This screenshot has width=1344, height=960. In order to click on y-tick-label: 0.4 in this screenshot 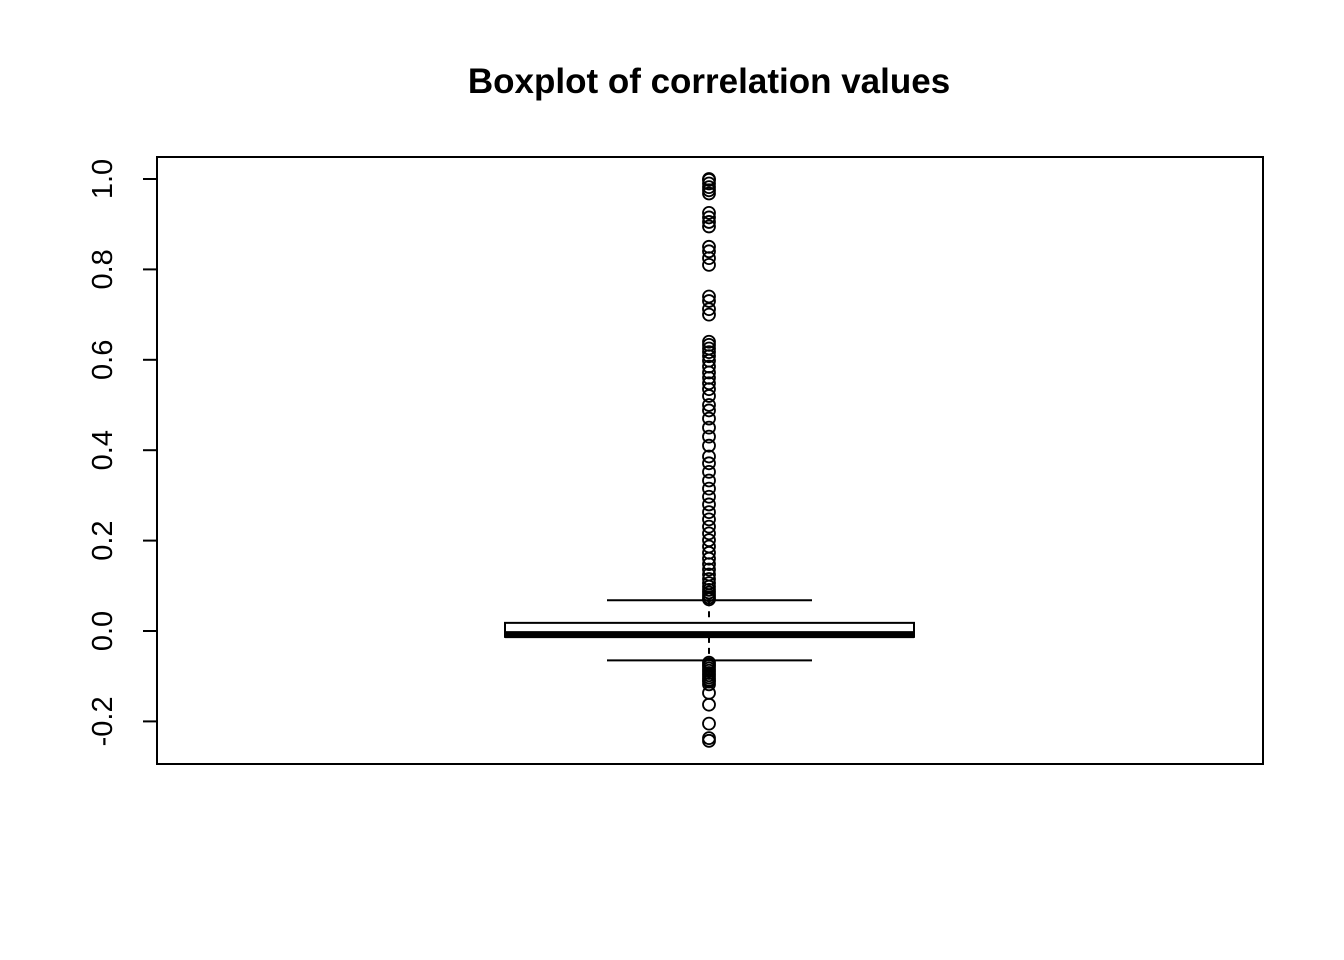, I will do `click(103, 450)`.